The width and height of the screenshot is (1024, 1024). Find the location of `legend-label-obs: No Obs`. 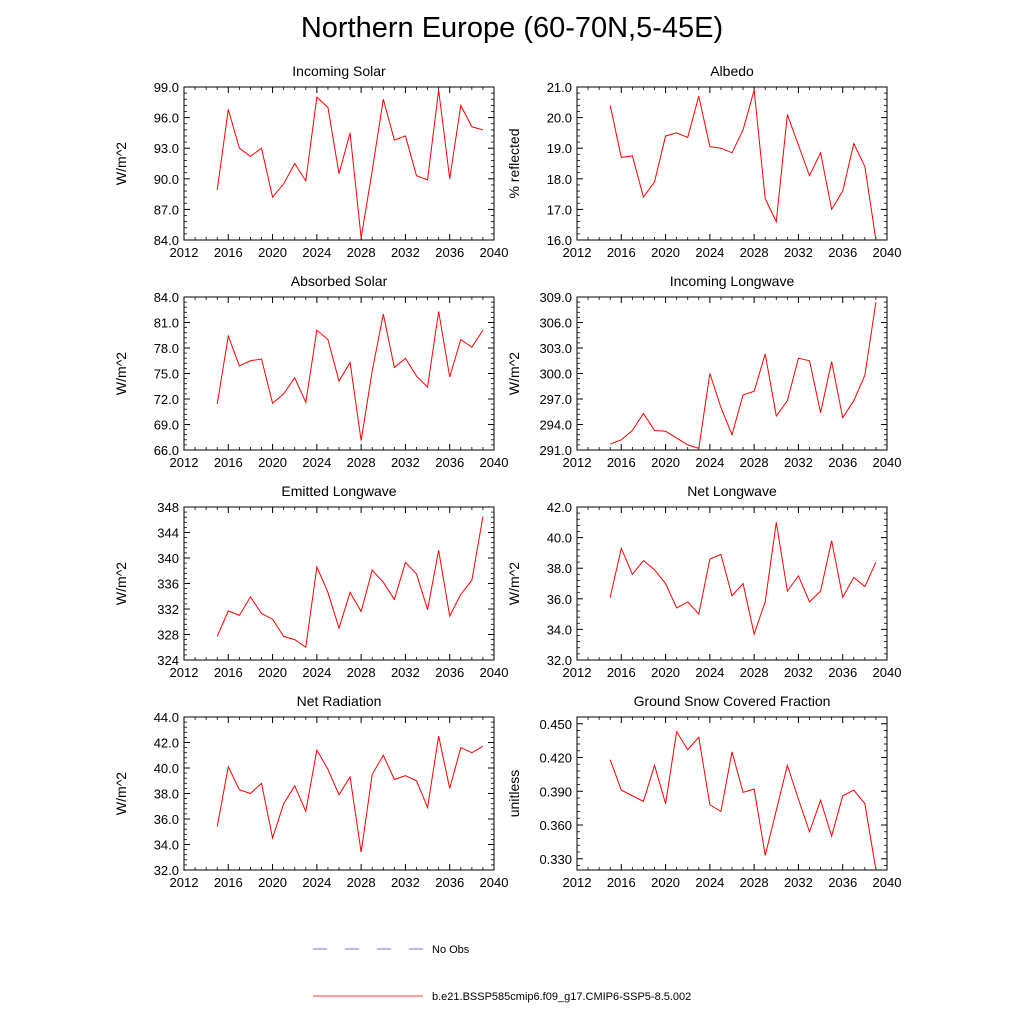

legend-label-obs: No Obs is located at coordinates (451, 950).